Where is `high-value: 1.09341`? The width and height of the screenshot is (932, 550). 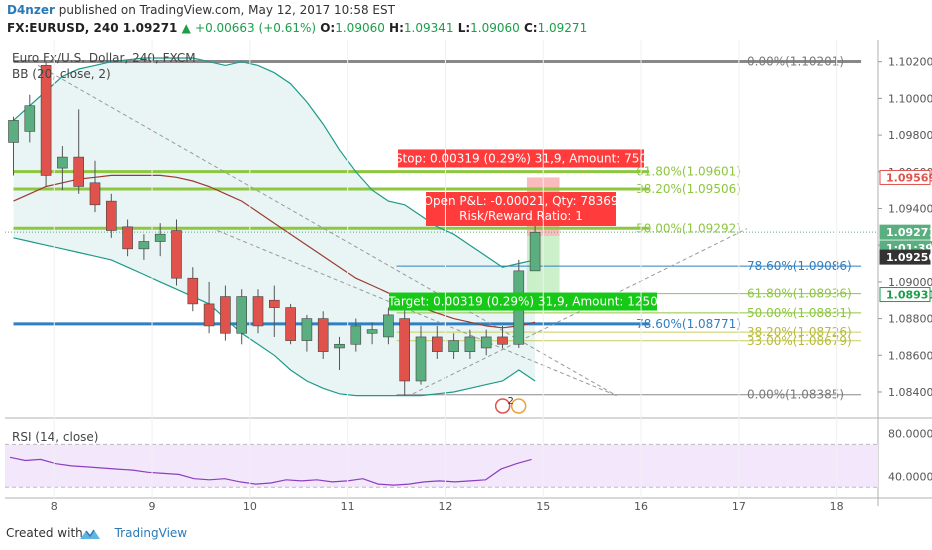 high-value: 1.09341 is located at coordinates (428, 28).